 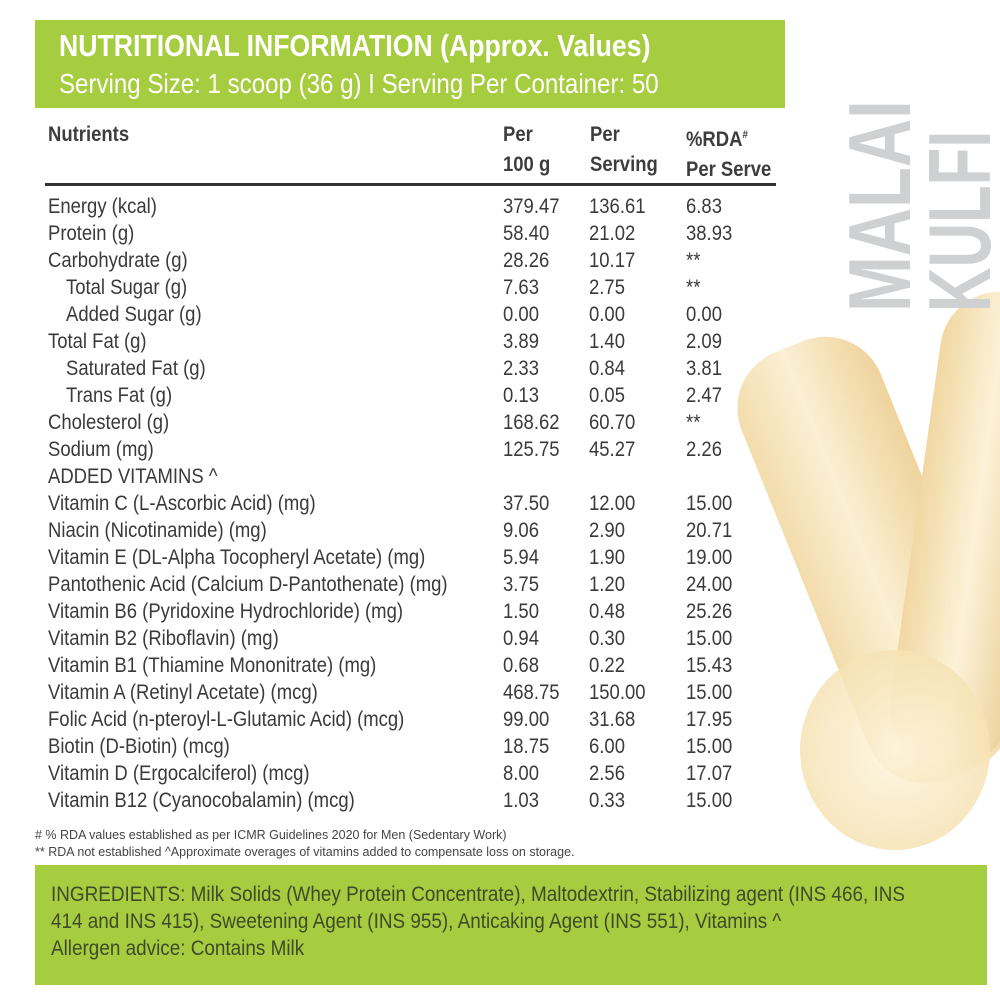 What do you see at coordinates (418, 235) in the screenshot?
I see `table-row: Protein (g) 58.40 21.02 38.93` at bounding box center [418, 235].